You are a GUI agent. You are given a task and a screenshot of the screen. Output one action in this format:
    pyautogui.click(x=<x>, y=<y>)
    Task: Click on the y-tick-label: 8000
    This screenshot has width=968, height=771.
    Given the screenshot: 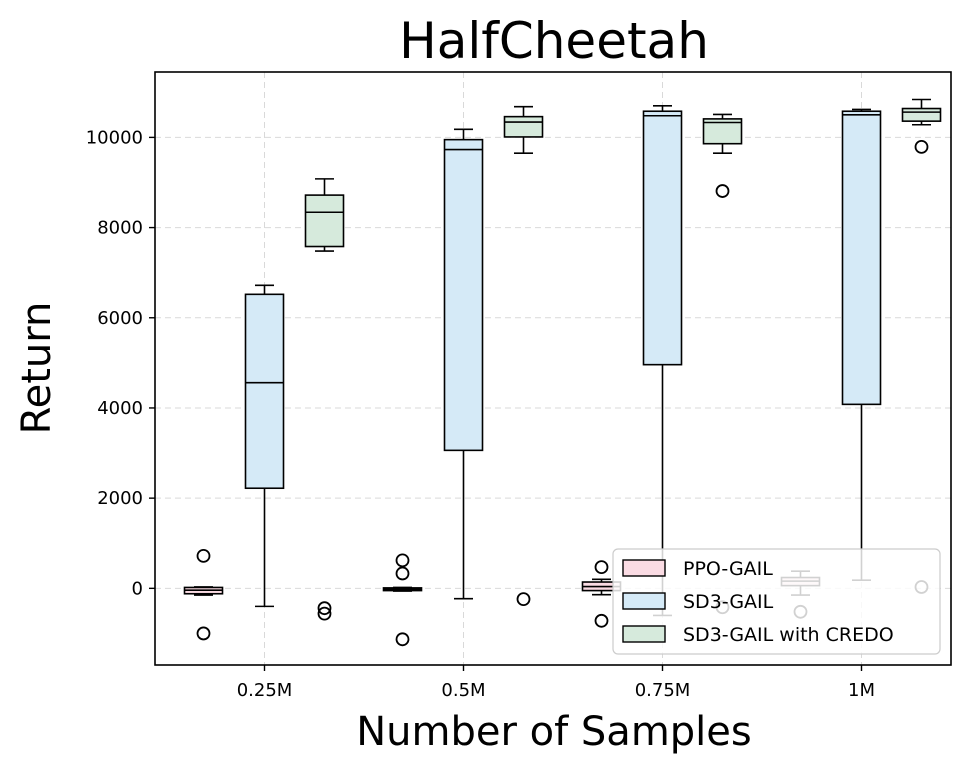 What is the action you would take?
    pyautogui.click(x=120, y=228)
    